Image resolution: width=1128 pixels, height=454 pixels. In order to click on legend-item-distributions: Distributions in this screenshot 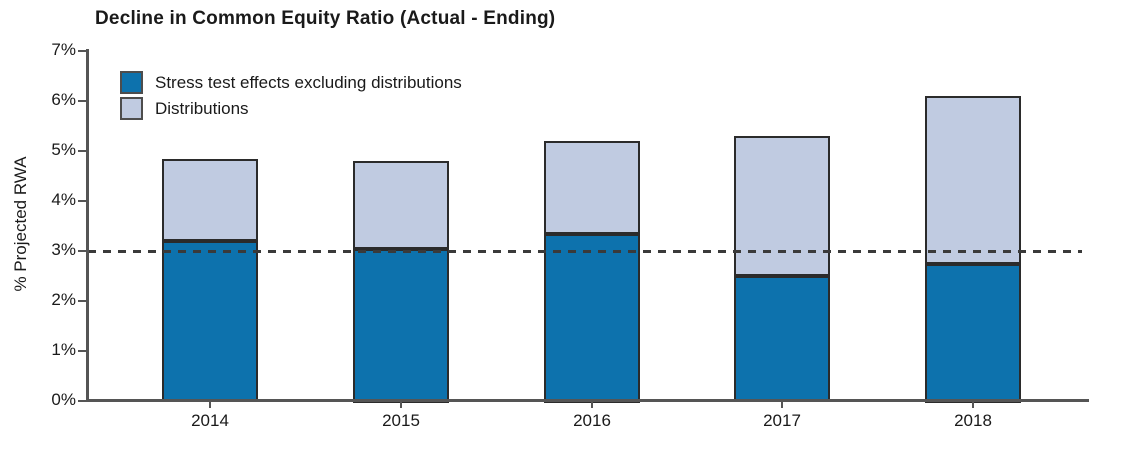, I will do `click(291, 108)`.